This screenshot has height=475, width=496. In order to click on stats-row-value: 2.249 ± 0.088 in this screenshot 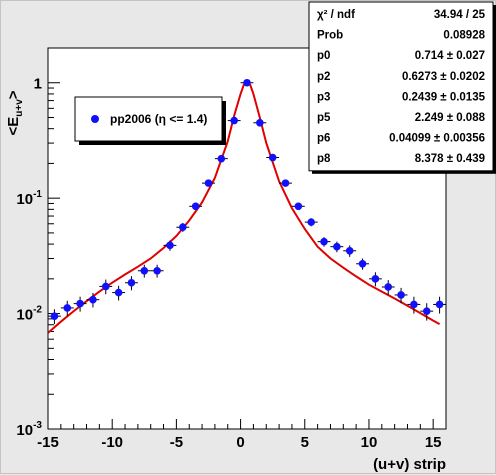, I will do `click(450, 118)`.